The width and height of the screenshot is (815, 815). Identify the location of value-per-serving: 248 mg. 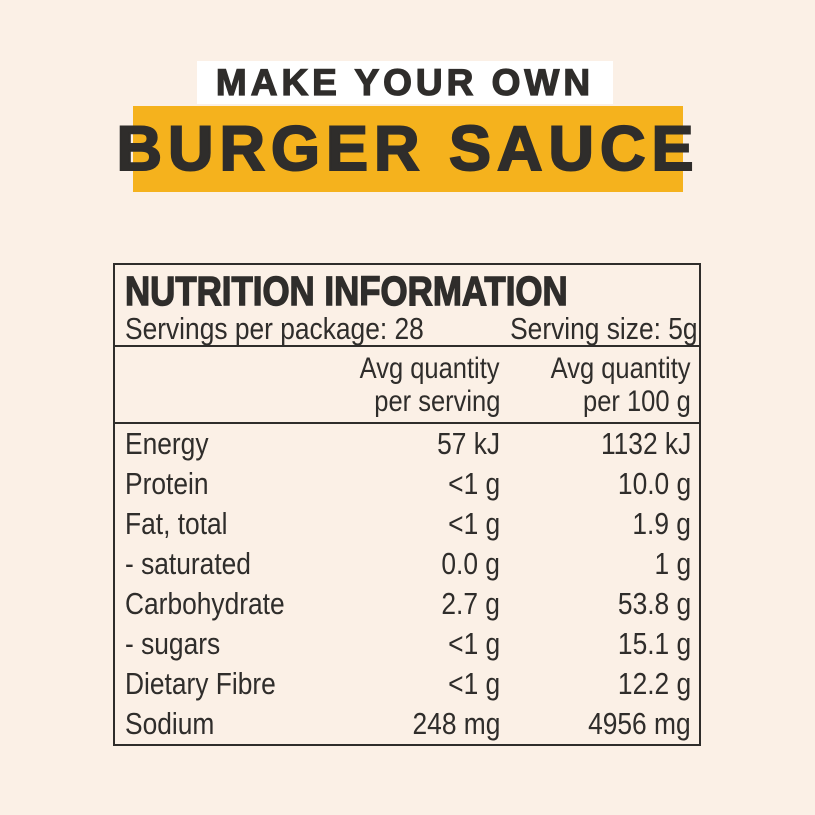
(456, 723).